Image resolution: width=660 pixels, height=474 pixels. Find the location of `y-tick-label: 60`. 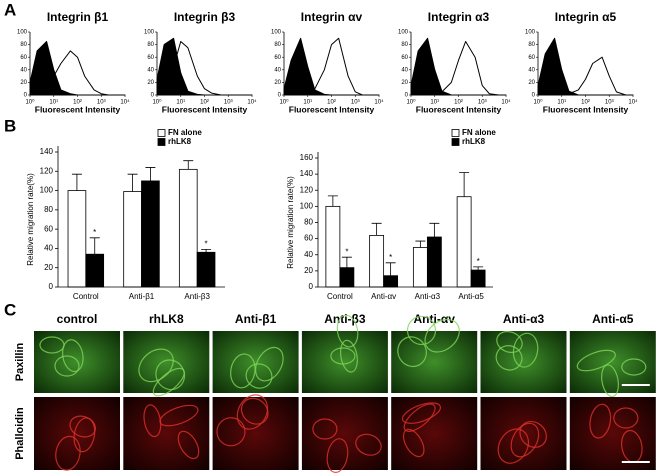

y-tick-label: 60 is located at coordinates (277, 58).